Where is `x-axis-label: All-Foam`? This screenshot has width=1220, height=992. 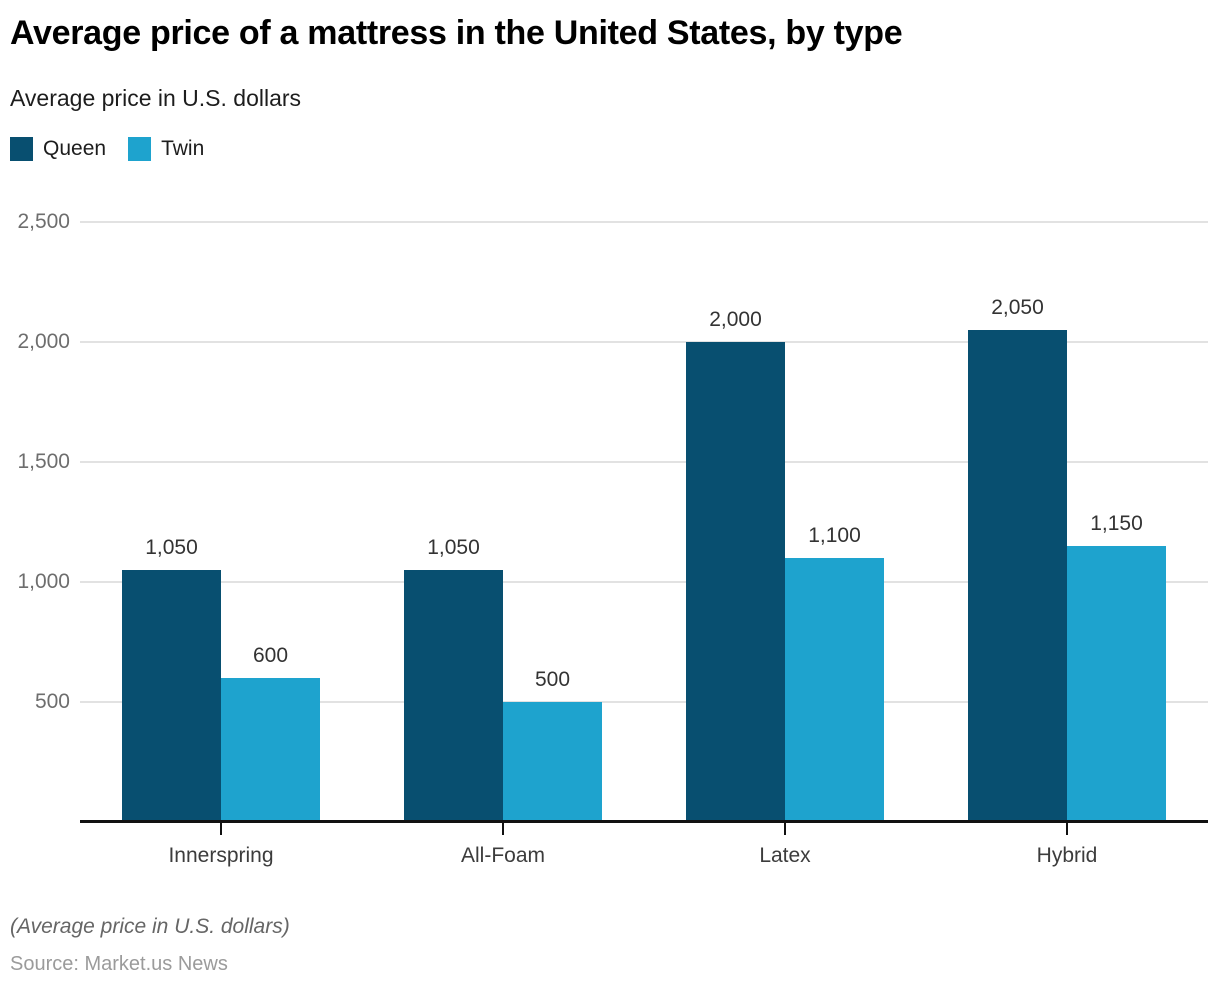 x-axis-label: All-Foam is located at coordinates (502, 855).